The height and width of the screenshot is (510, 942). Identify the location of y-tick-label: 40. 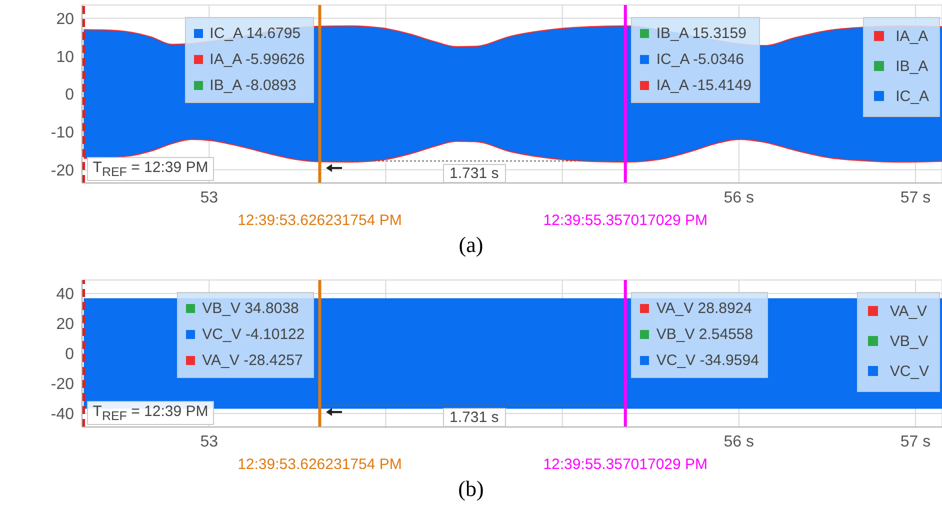
(65, 295).